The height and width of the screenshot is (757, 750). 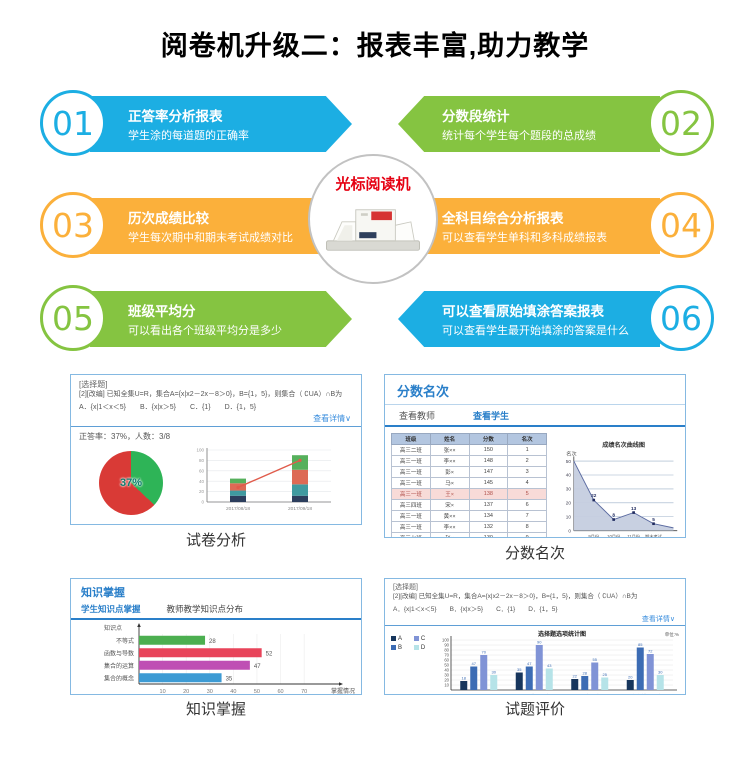 What do you see at coordinates (524, 238) in the screenshot?
I see `feature-desc: 可以查看学生单科和多科成绩报表` at bounding box center [524, 238].